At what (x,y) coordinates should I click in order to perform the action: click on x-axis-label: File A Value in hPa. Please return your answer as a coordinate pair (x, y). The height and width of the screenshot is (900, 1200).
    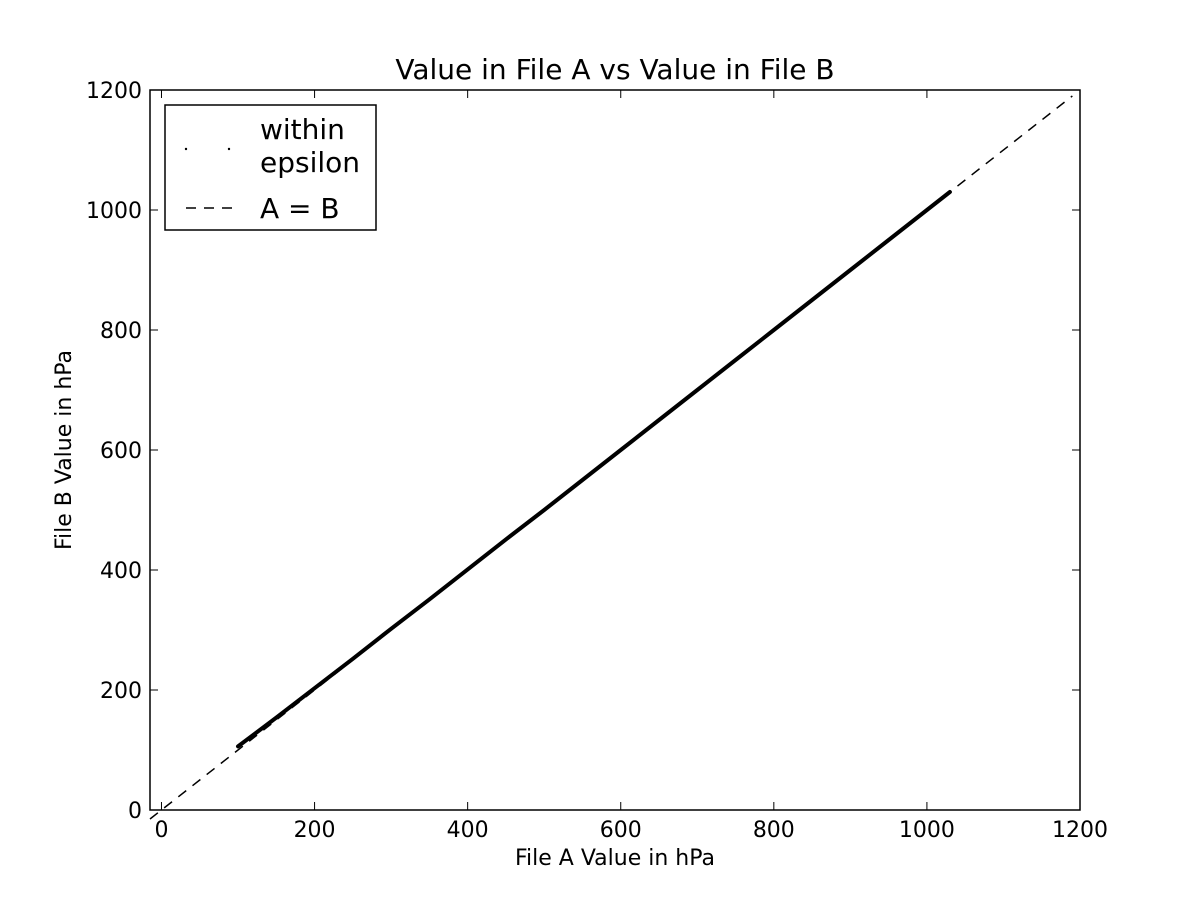
    Looking at the image, I should click on (615, 858).